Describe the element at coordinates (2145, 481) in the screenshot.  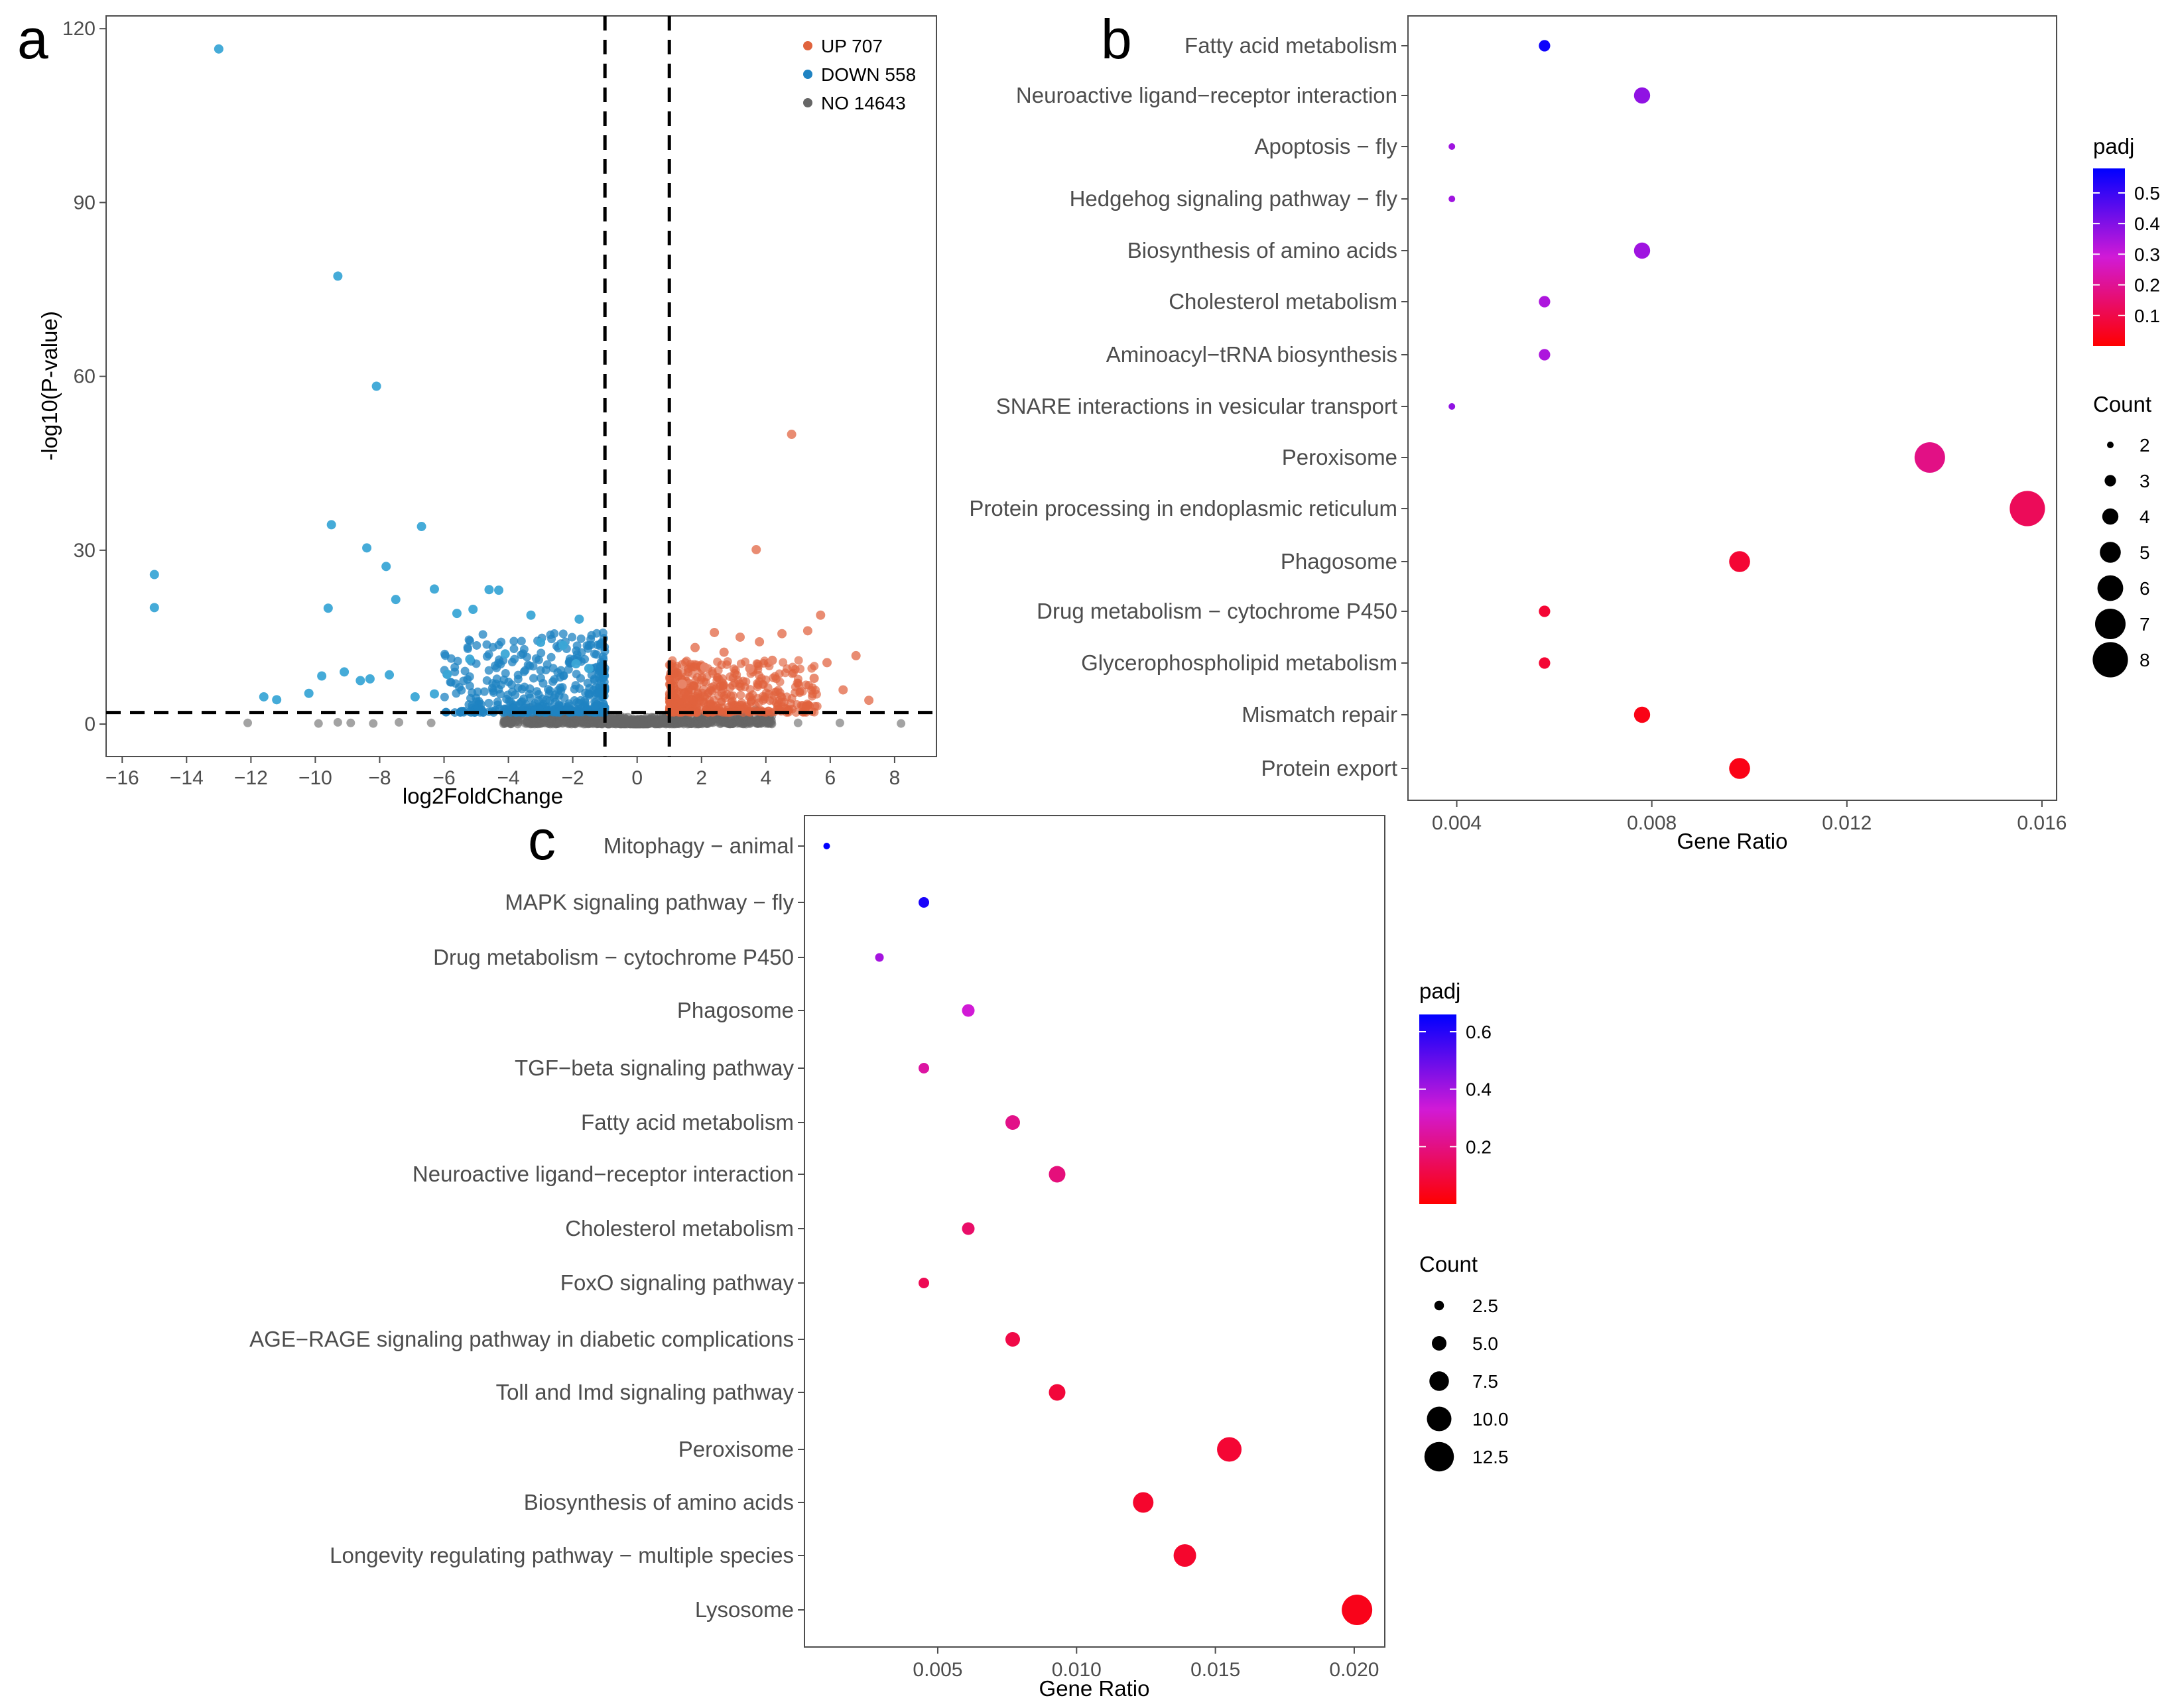
I see `size-legend-label: 3` at that location.